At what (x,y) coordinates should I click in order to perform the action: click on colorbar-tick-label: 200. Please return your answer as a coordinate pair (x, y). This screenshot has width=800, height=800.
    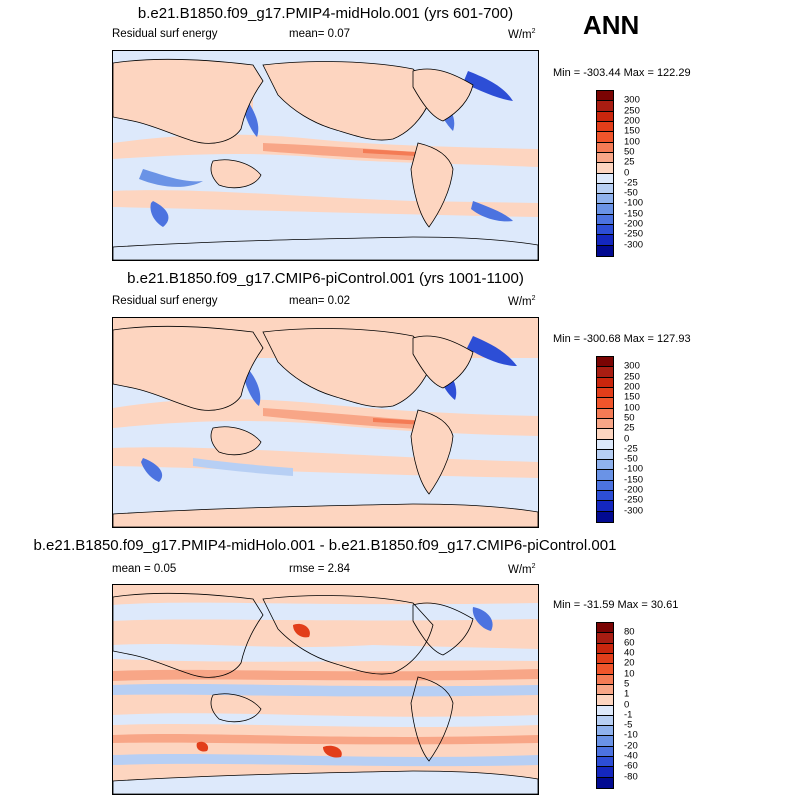
    Looking at the image, I should click on (632, 121).